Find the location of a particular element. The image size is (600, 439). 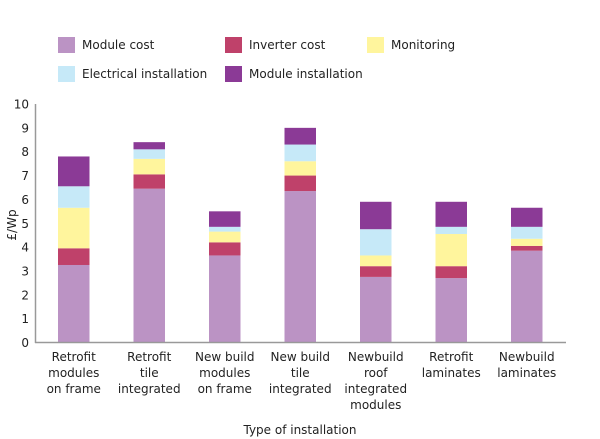

x-tick-label: New build modules on frame is located at coordinates (225, 373).